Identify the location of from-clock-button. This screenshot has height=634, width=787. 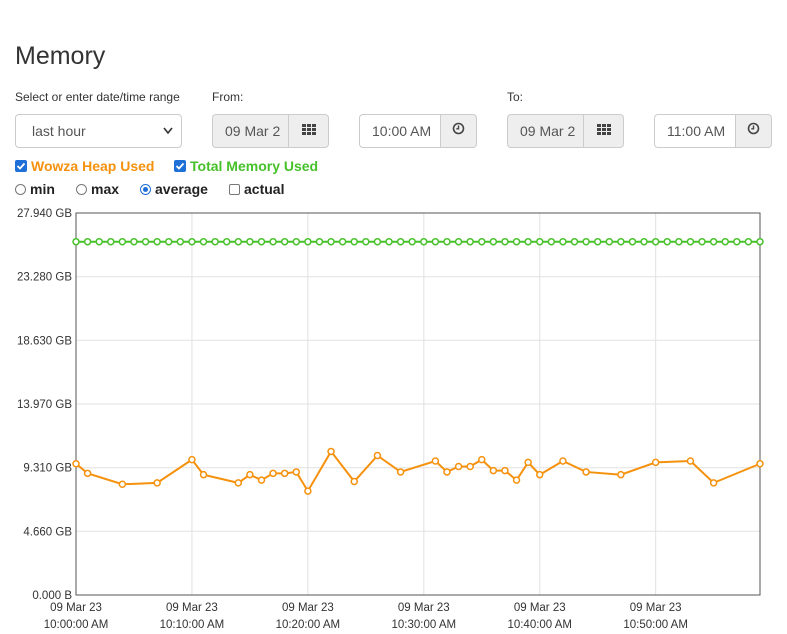
(458, 131).